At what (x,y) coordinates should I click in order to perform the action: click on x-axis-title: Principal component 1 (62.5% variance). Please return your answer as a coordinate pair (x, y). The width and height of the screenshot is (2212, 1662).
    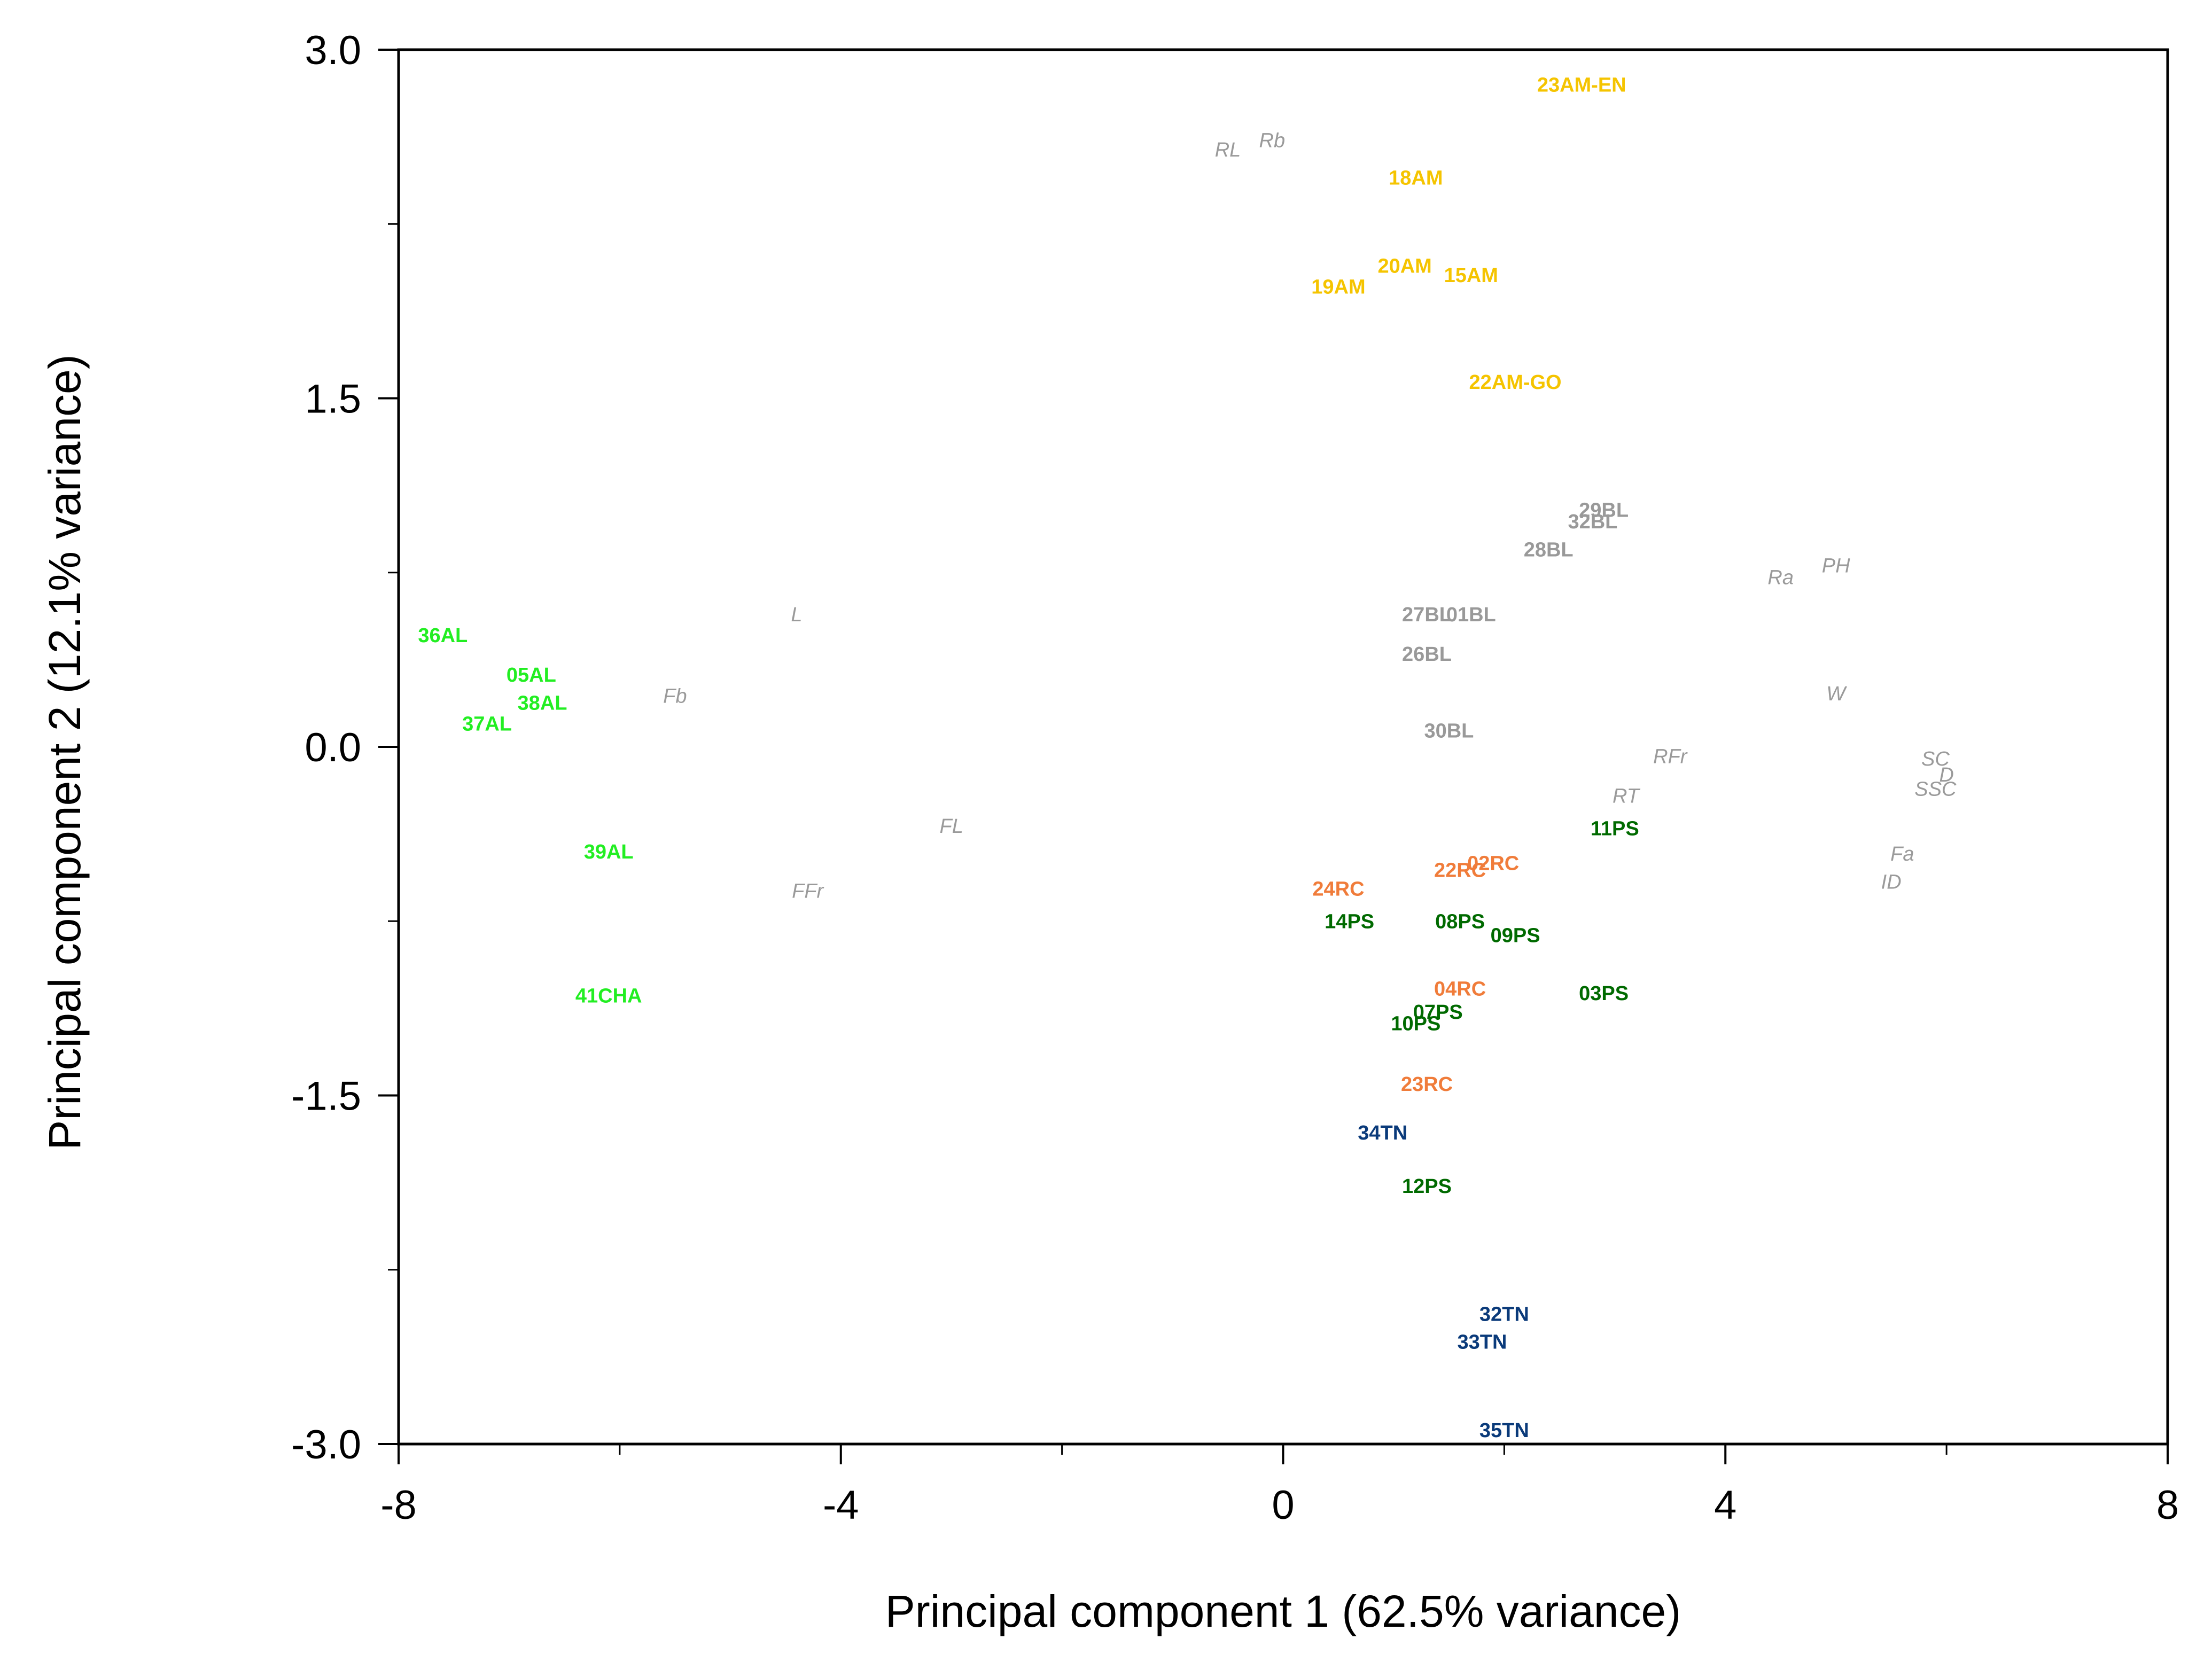
    Looking at the image, I should click on (1283, 1611).